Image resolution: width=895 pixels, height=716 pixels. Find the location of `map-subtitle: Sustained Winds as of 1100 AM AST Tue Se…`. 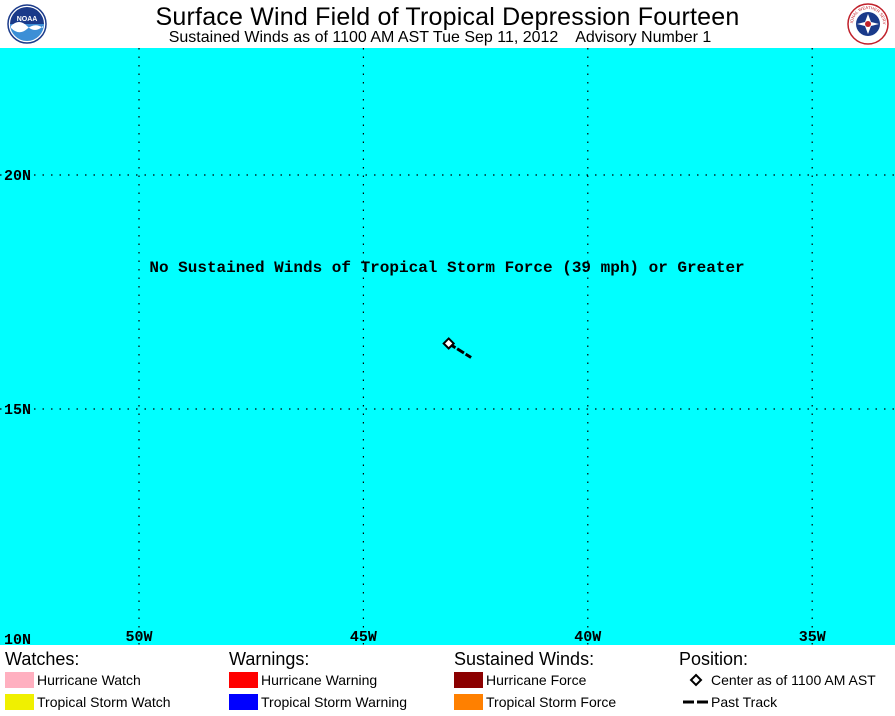

map-subtitle: Sustained Winds as of 1100 AM AST Tue Se… is located at coordinates (440, 38).